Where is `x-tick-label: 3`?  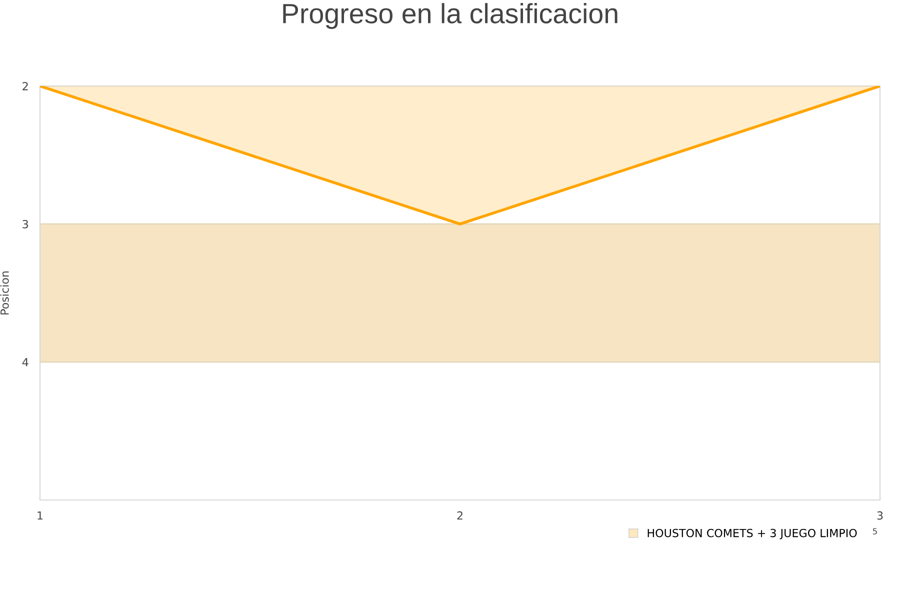 x-tick-label: 3 is located at coordinates (880, 515).